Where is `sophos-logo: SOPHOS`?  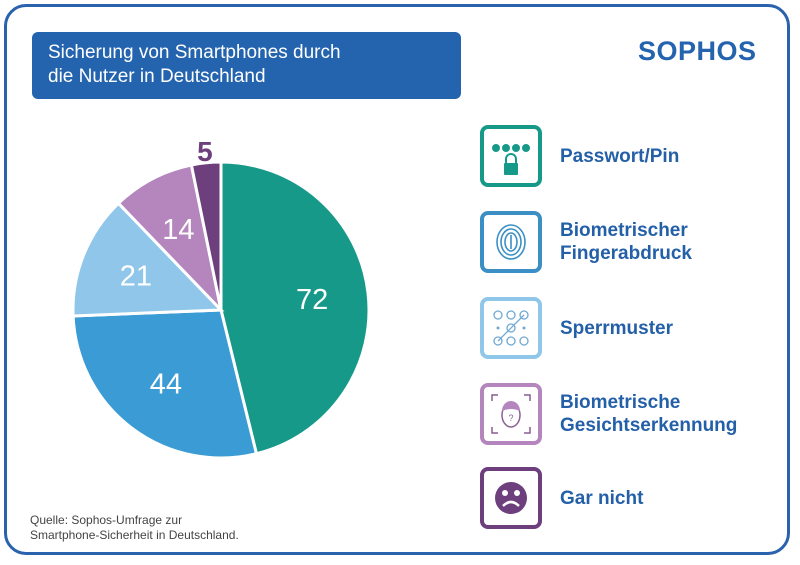
sophos-logo: SOPHOS is located at coordinates (697, 51).